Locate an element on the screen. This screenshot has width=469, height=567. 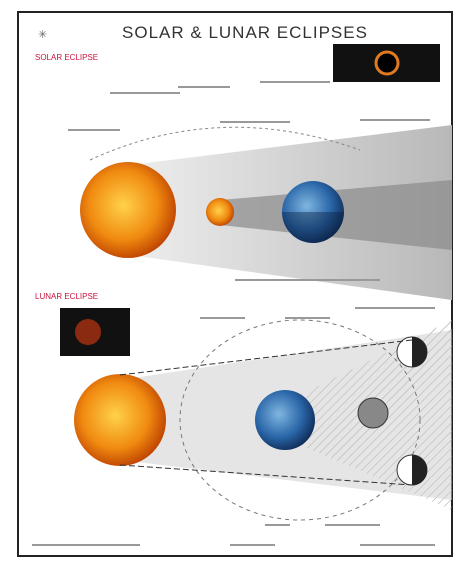
title: SOLAR & LUNAR ECLIPSES is located at coordinates (245, 32).